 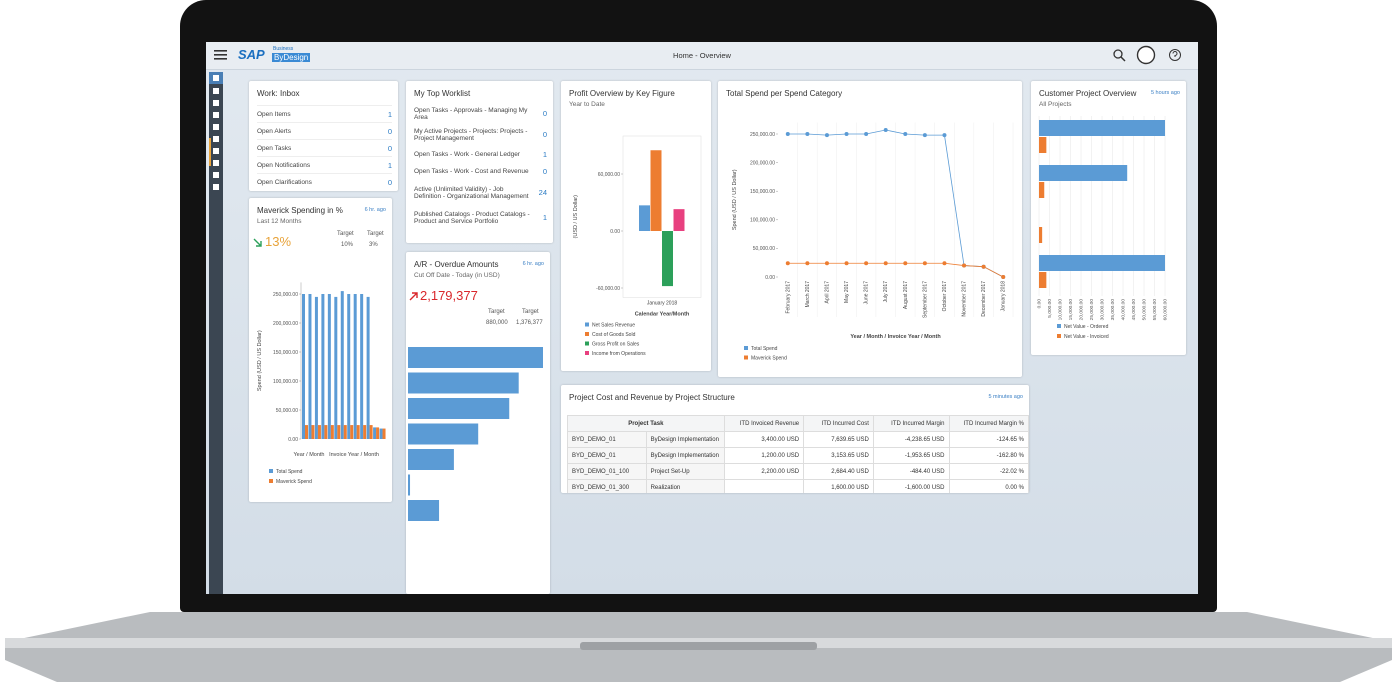 What do you see at coordinates (480, 154) in the screenshot?
I see `worklist-row: Open Tasks - Work - General Ledger 1` at bounding box center [480, 154].